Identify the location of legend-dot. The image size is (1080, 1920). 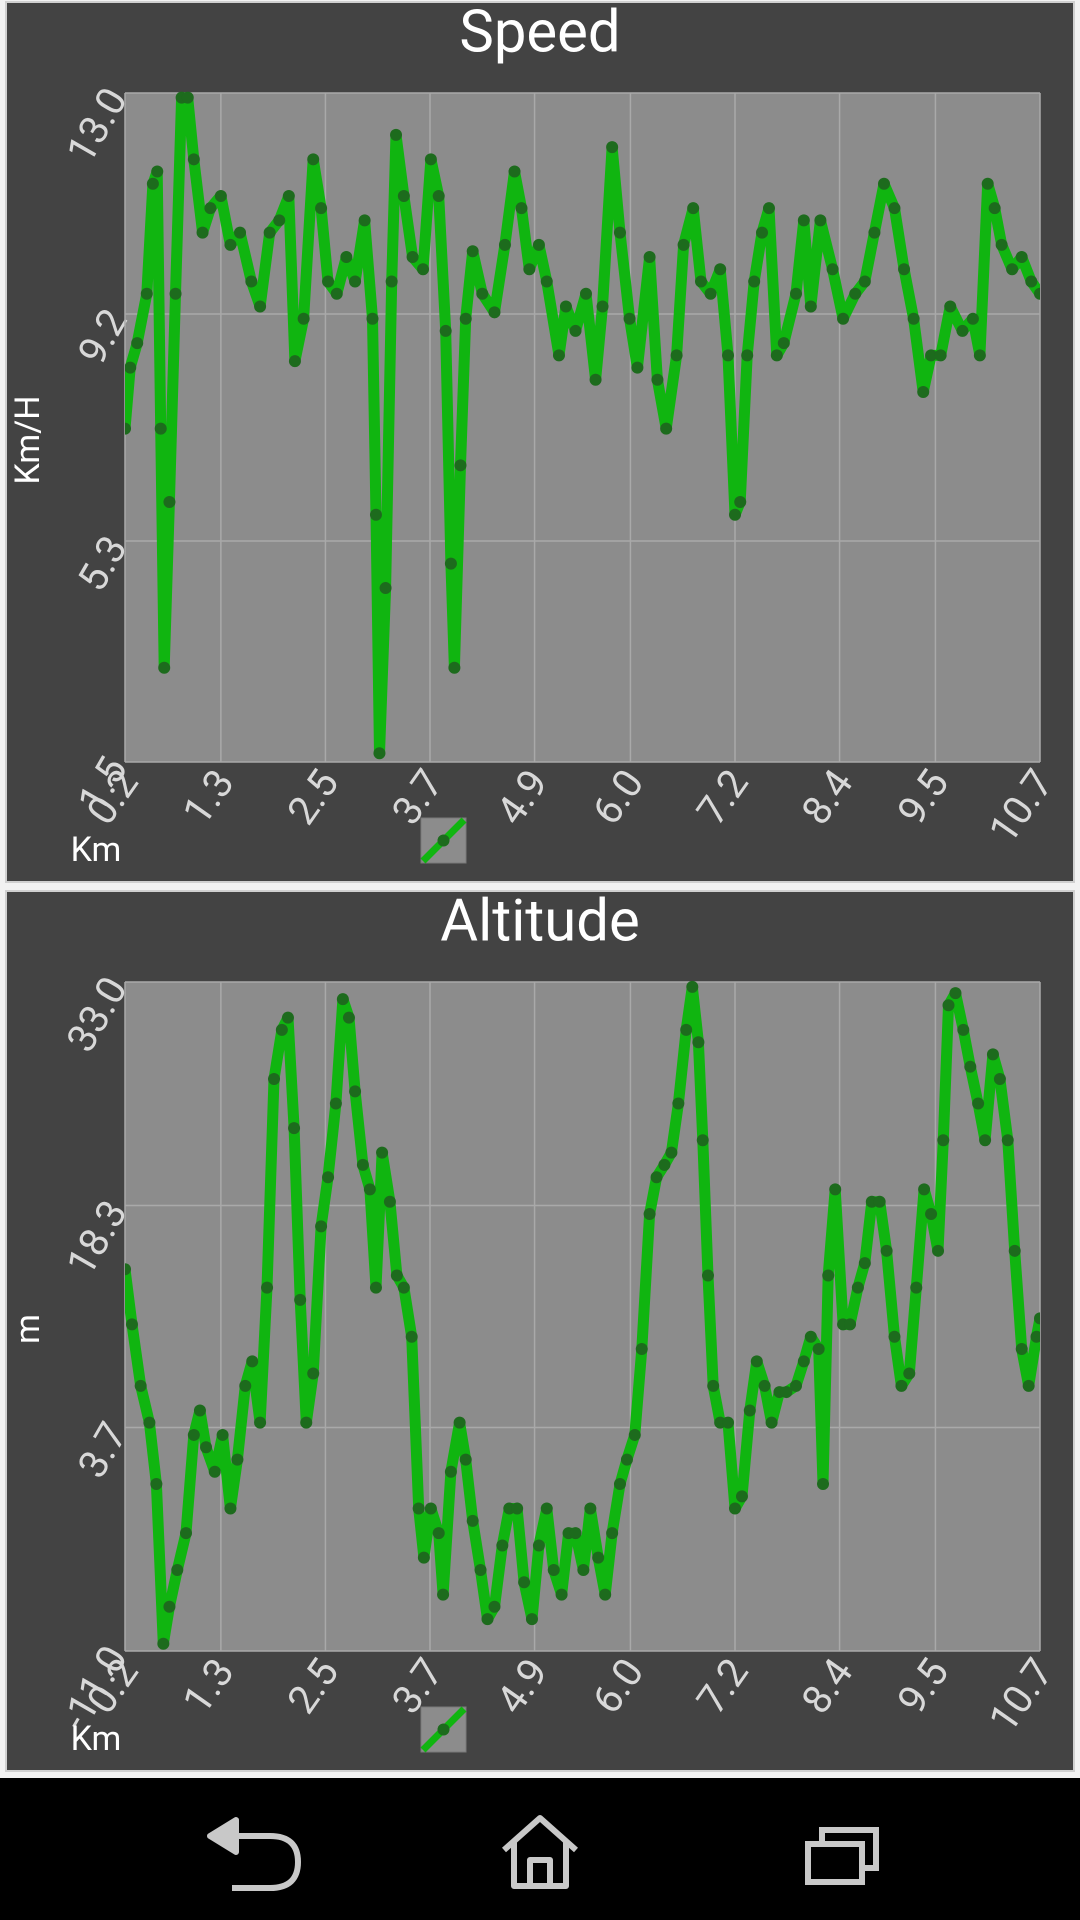
(443, 1729).